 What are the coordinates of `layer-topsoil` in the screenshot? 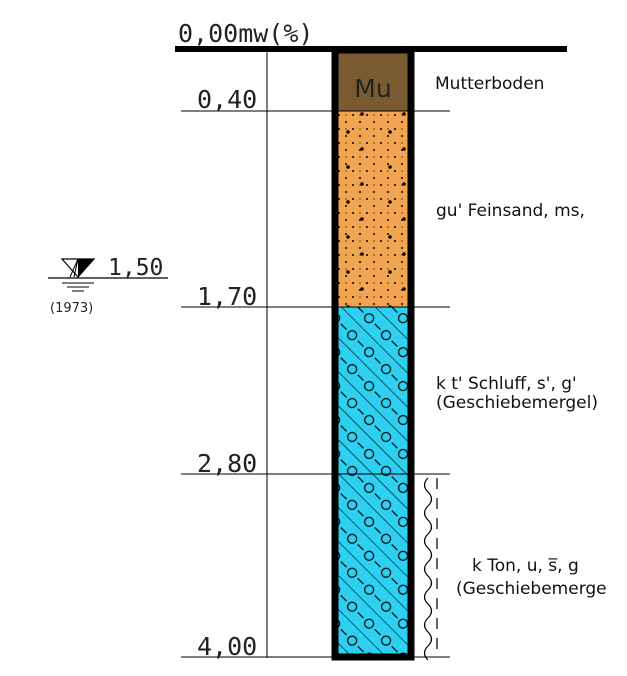 It's located at (373, 81).